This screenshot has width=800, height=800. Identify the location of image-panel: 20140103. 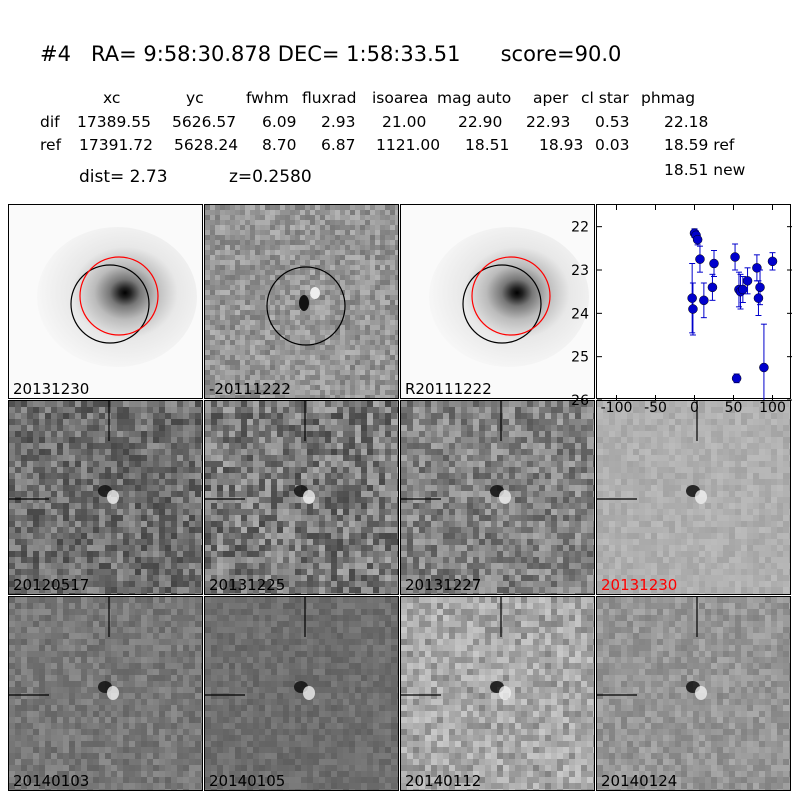
(105, 693).